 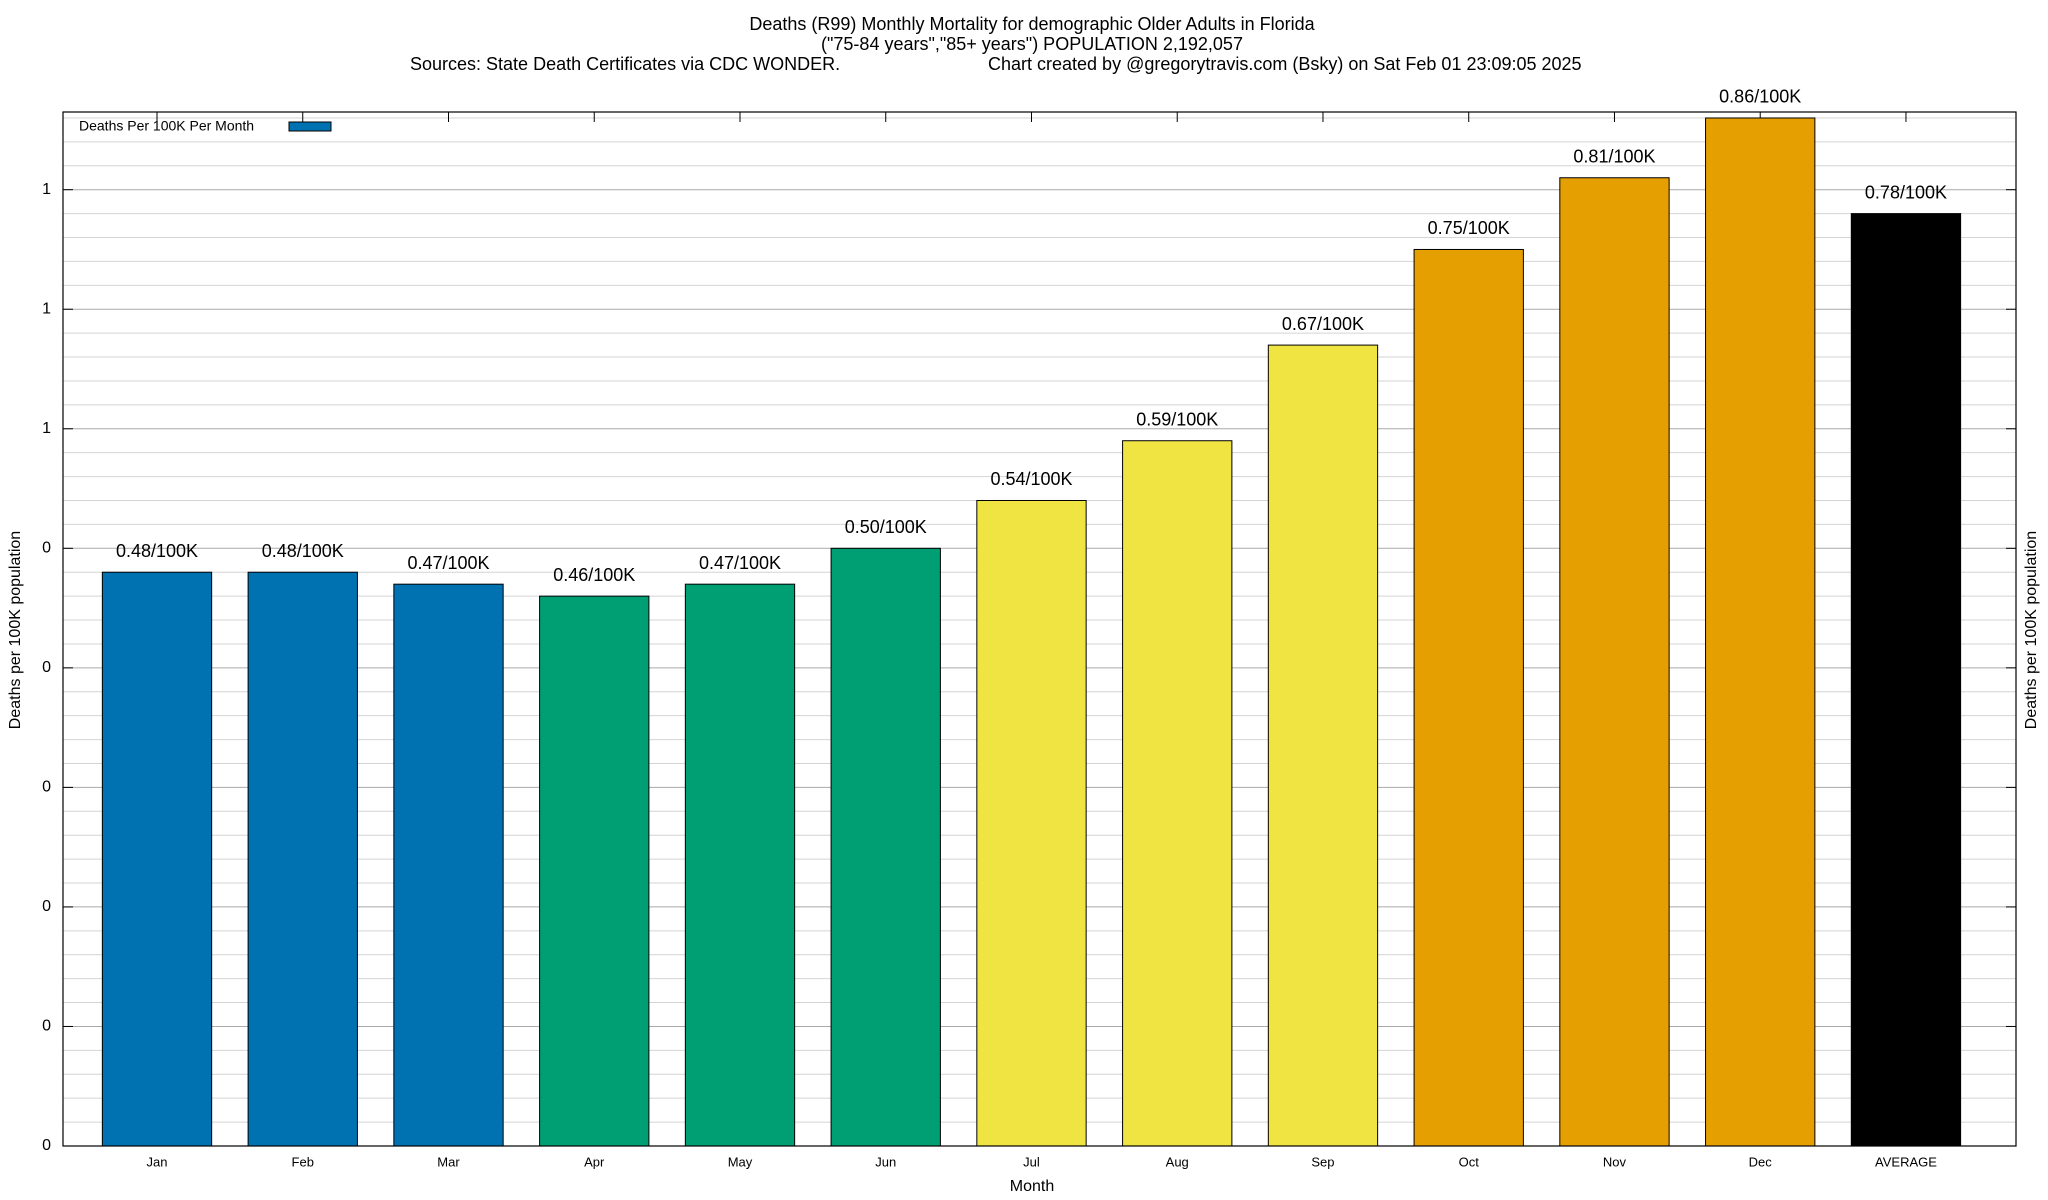 I want to click on x-tick-label: Dec, so click(x=1761, y=1161).